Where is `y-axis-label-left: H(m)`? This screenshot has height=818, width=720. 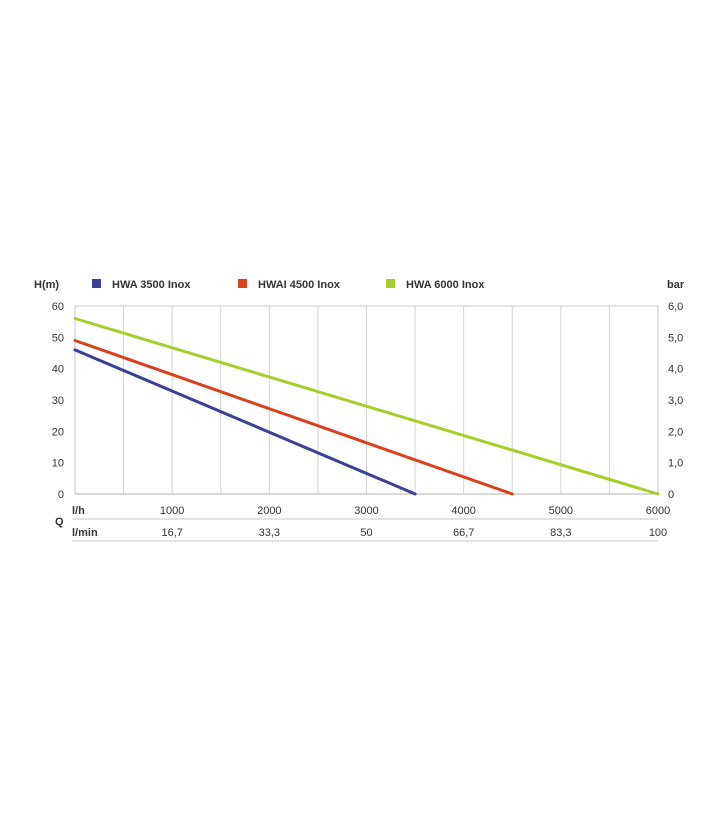 y-axis-label-left: H(m) is located at coordinates (46, 285).